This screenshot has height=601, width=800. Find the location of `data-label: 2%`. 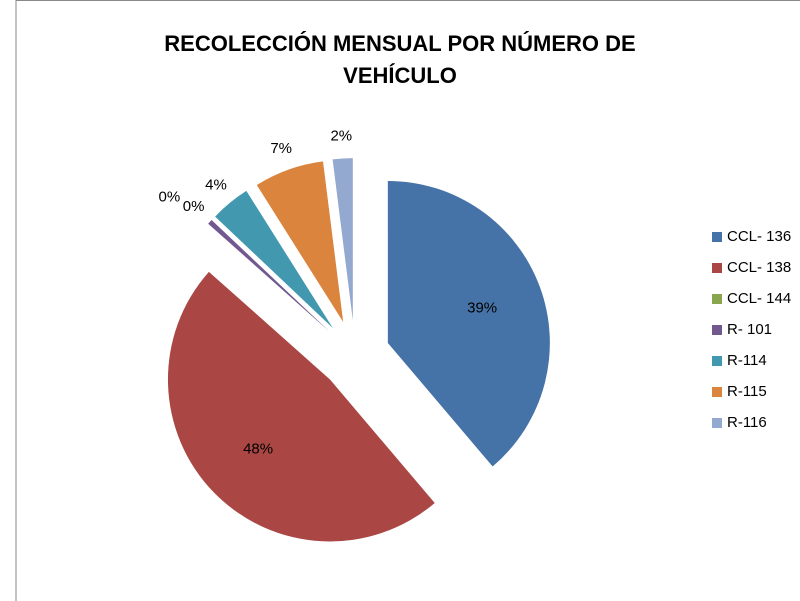

data-label: 2% is located at coordinates (341, 135).